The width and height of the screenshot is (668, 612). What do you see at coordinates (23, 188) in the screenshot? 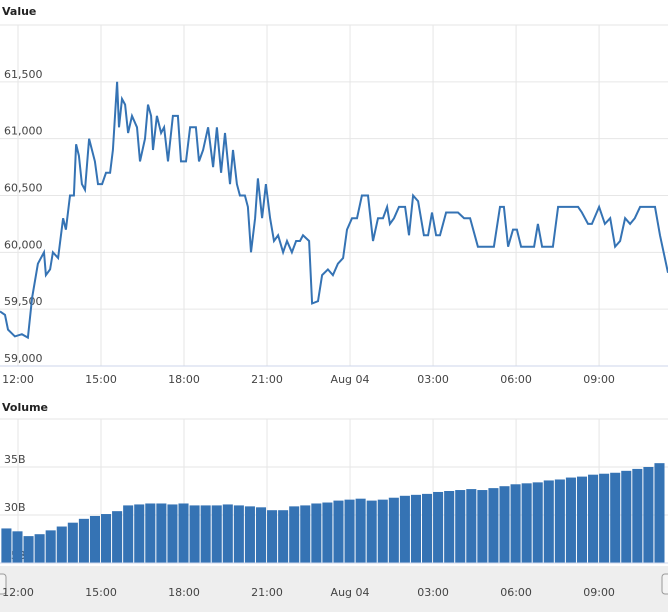
I see `y-tick-label: 60,500` at bounding box center [23, 188].